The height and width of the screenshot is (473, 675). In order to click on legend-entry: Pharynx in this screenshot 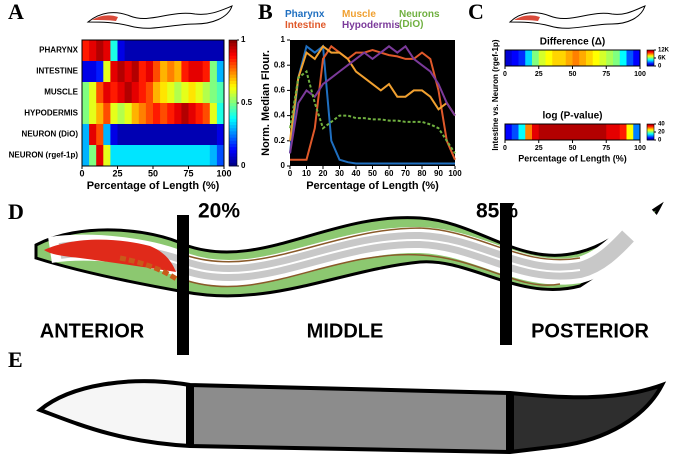, I will do `click(305, 14)`.